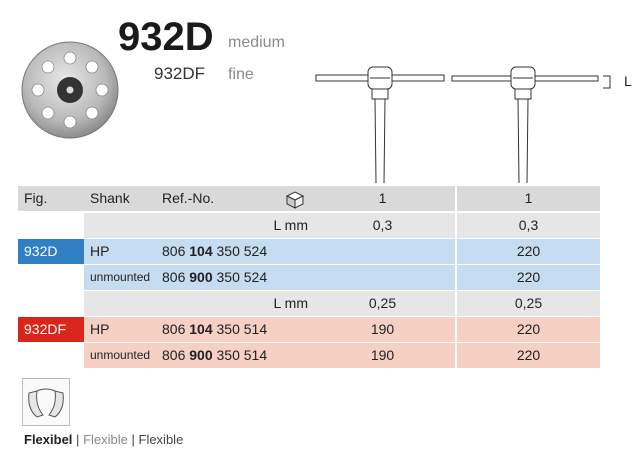 The width and height of the screenshot is (643, 464). Describe the element at coordinates (528, 198) in the screenshot. I see `header-col-2: 1` at that location.